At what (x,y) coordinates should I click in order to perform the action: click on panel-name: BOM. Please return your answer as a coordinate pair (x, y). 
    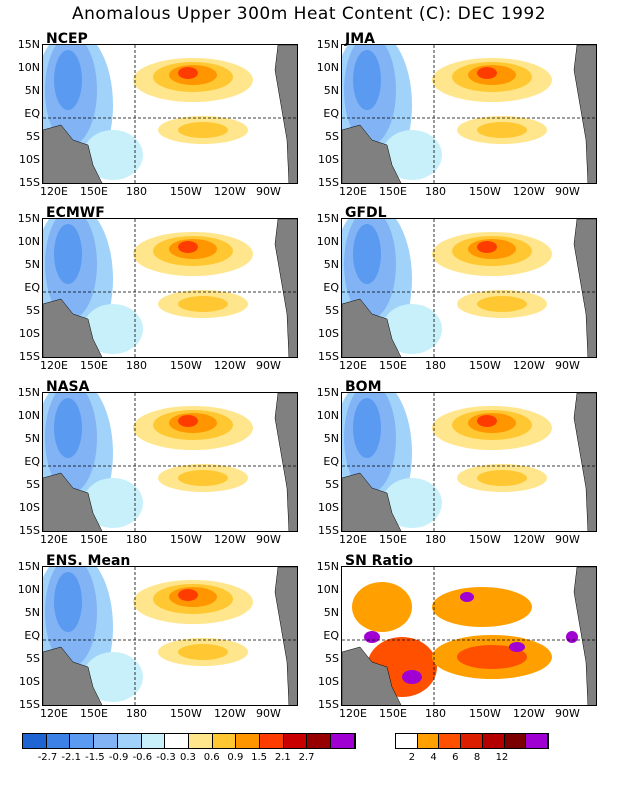
    Looking at the image, I should click on (363, 387).